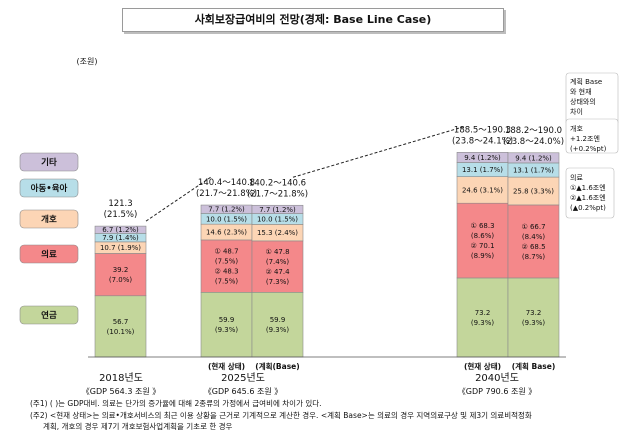 This screenshot has height=435, width=630. I want to click on footnote-2-cont: 계획, 개호의 경우 제7기 개호보험사업계획을 기초로 한 경우, so click(138, 426).